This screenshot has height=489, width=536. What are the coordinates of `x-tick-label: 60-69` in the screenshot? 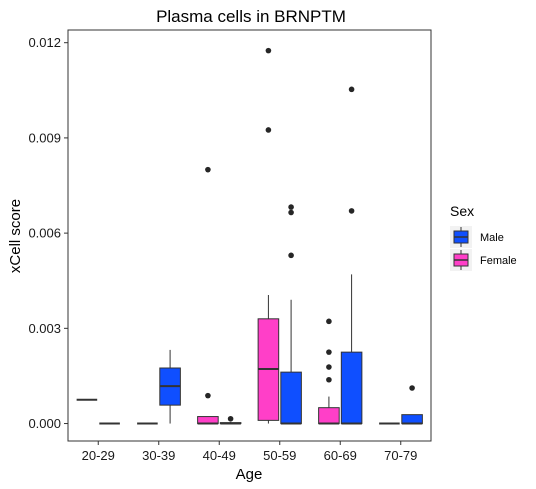 It's located at (340, 455).